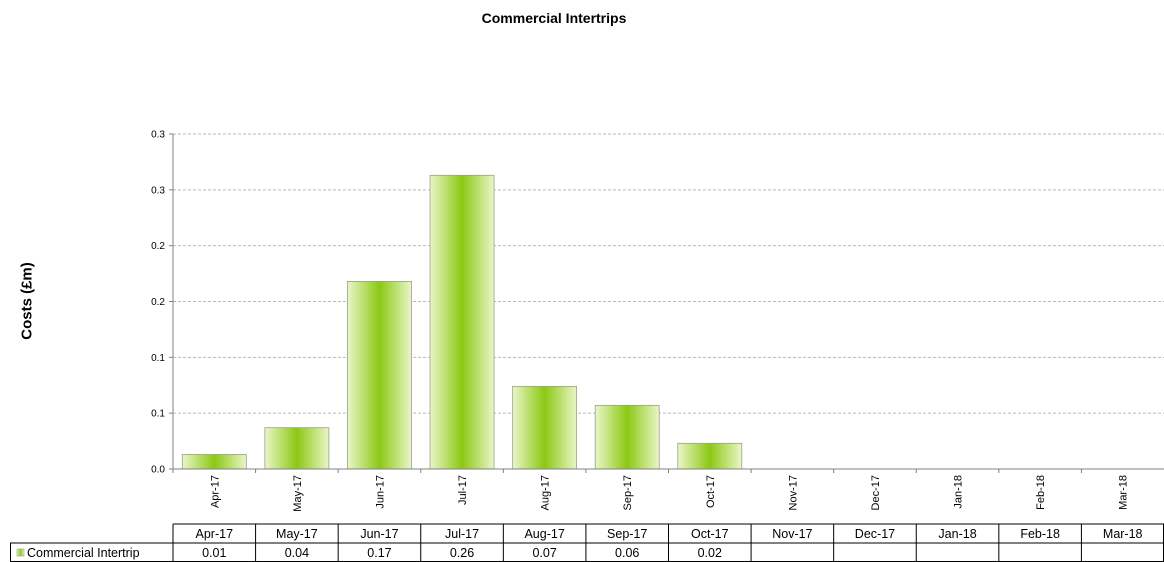 The height and width of the screenshot is (562, 1164). Describe the element at coordinates (298, 493) in the screenshot. I see `x-tick-label: May-17` at that location.